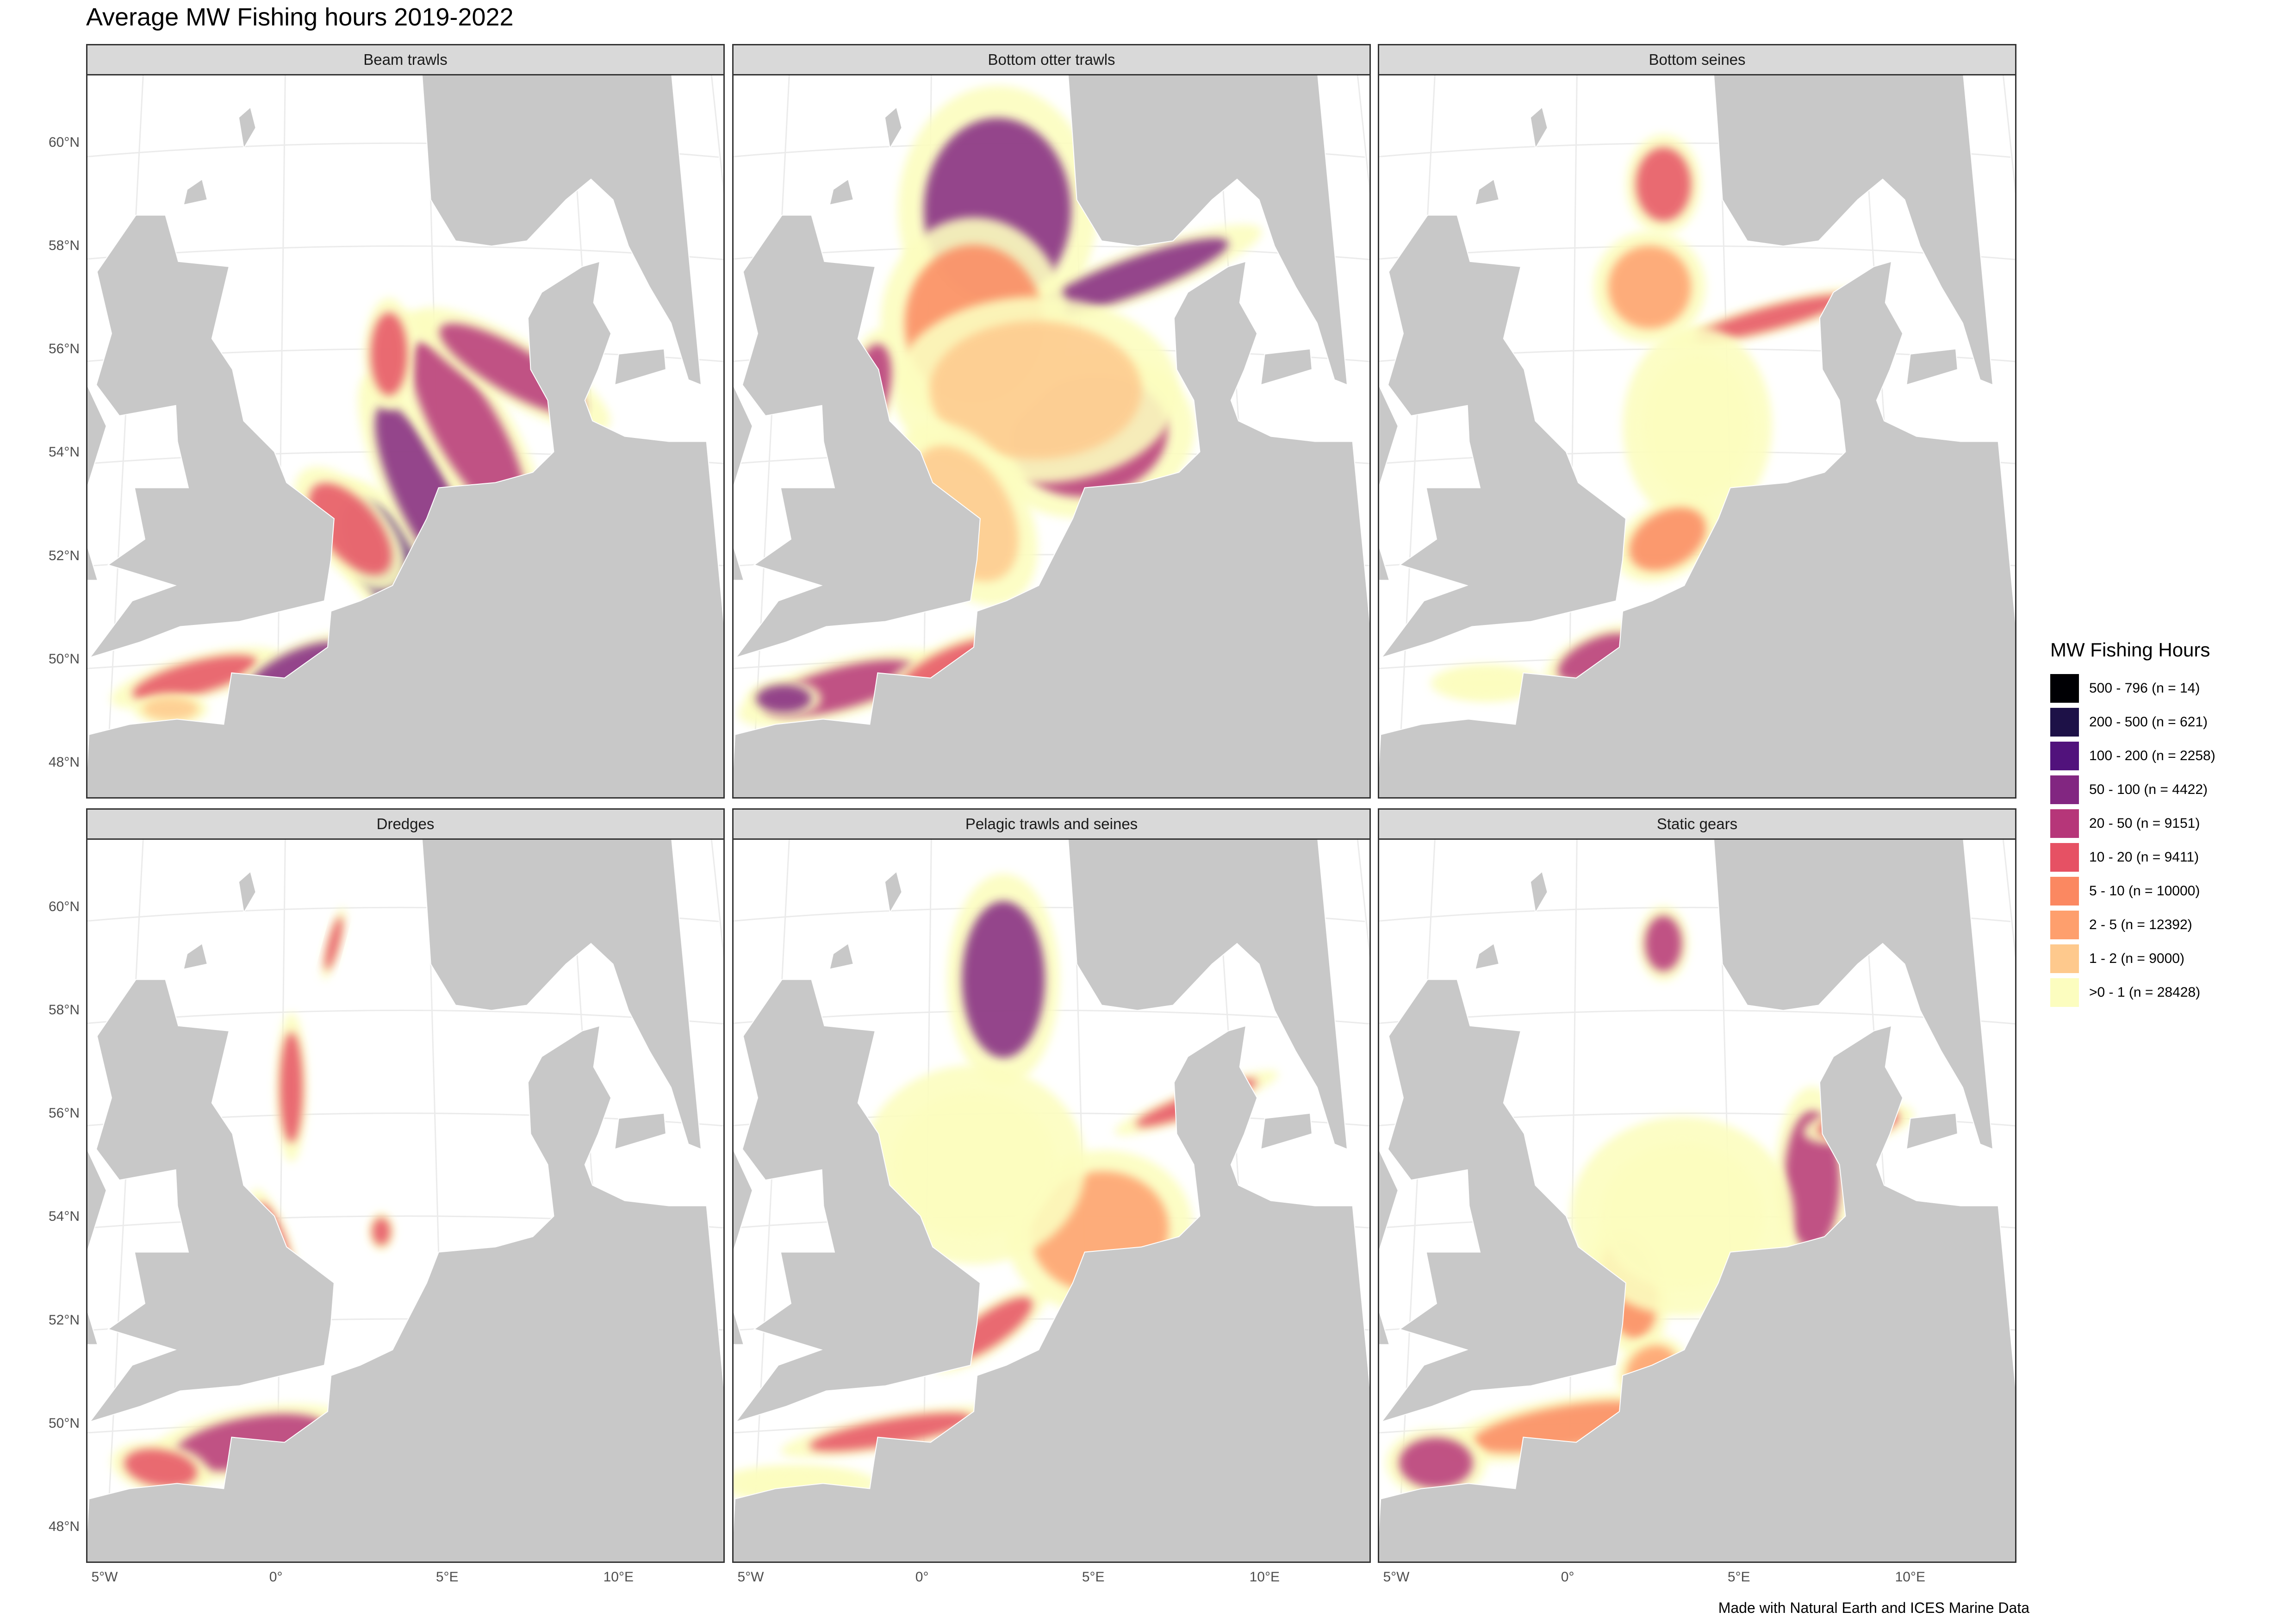  Describe the element at coordinates (405, 824) in the screenshot. I see `facet-strip-label: Dredges` at that location.